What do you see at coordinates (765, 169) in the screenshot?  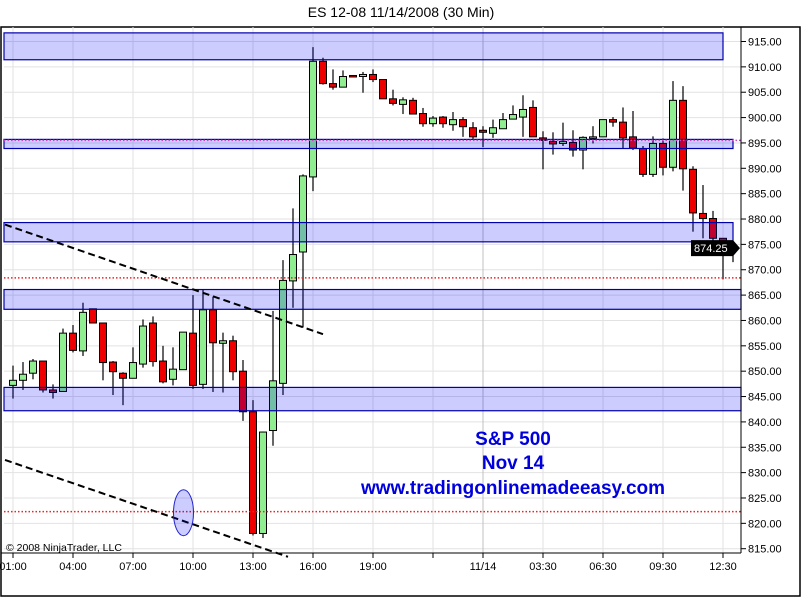 I see `y-tick-label: 890.00` at bounding box center [765, 169].